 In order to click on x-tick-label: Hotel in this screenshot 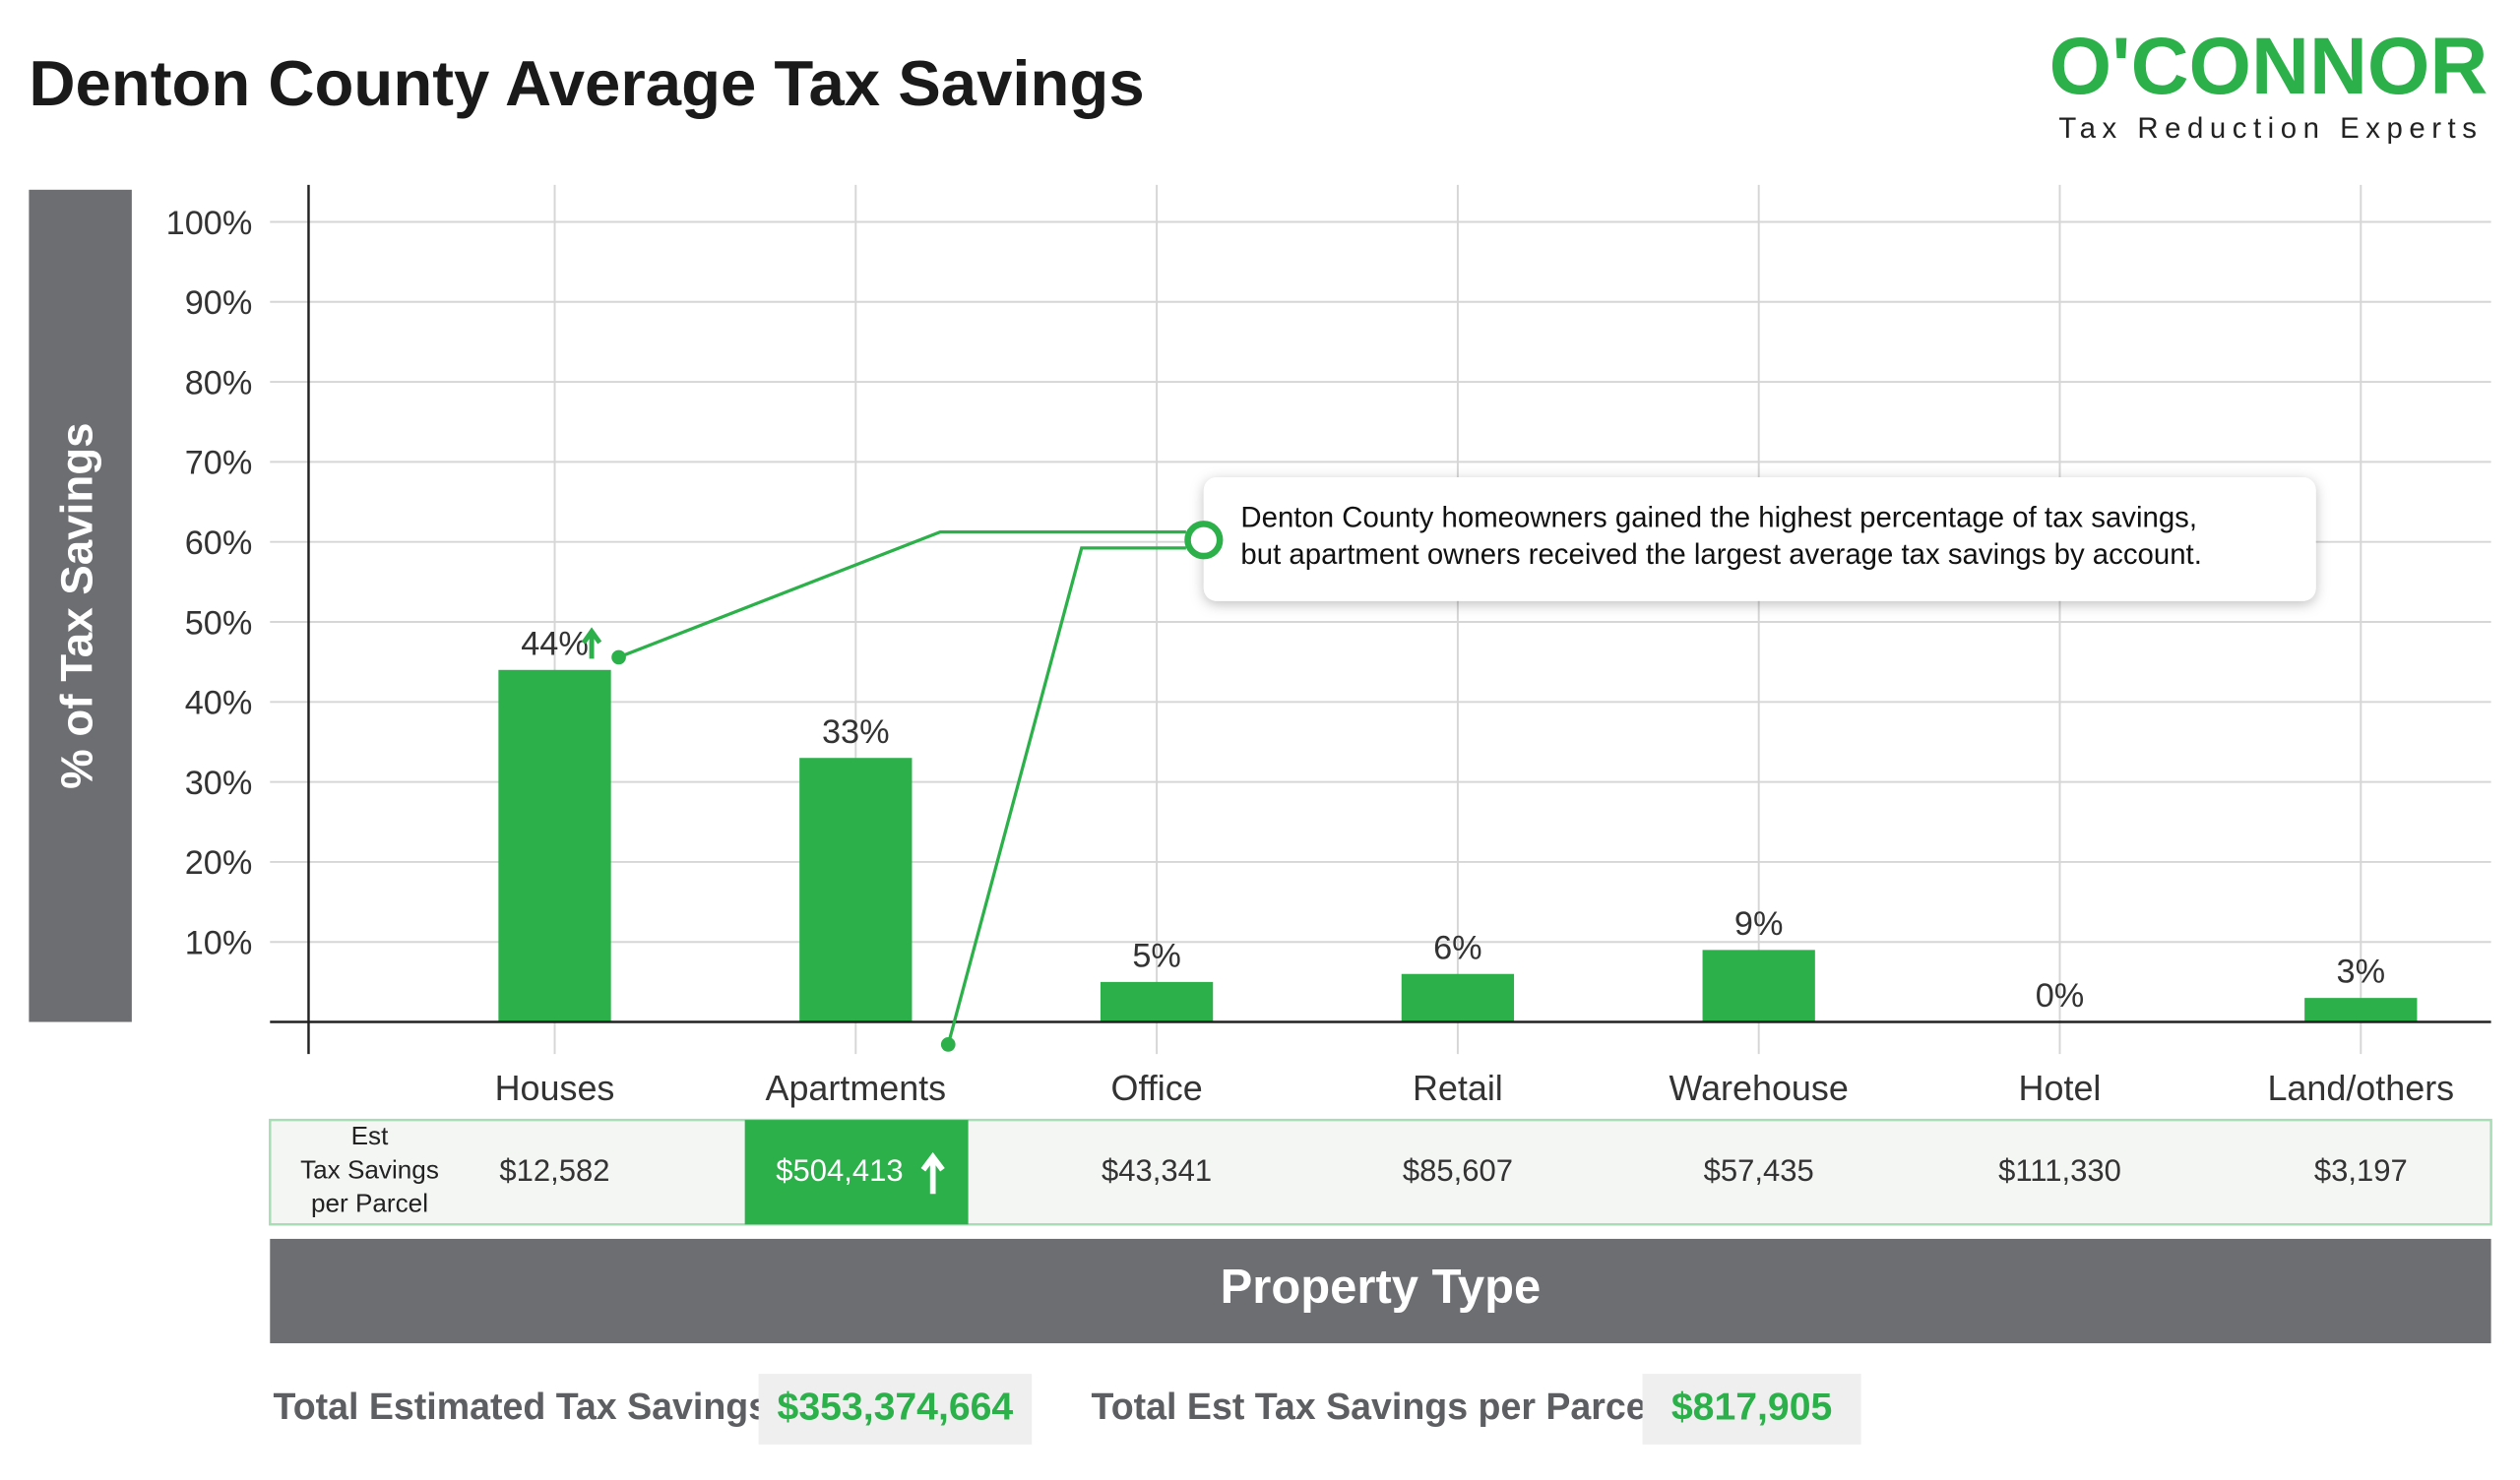, I will do `click(2060, 1088)`.